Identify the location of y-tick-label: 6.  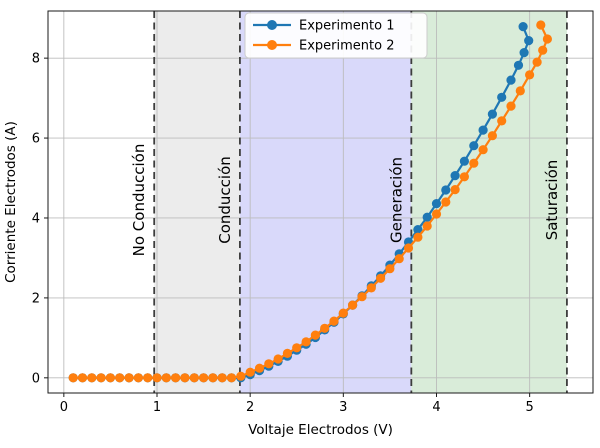
(36, 139).